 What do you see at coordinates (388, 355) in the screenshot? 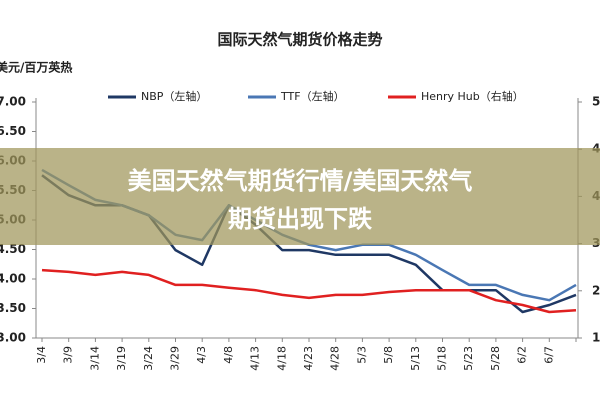
I see `x-tick-label: 5/8` at bounding box center [388, 355].